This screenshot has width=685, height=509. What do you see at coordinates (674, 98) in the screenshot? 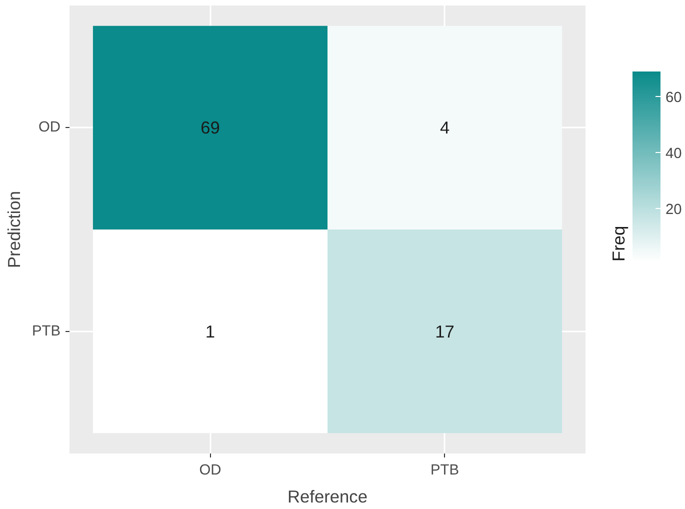
I see `color-bar-label: 60` at bounding box center [674, 98].